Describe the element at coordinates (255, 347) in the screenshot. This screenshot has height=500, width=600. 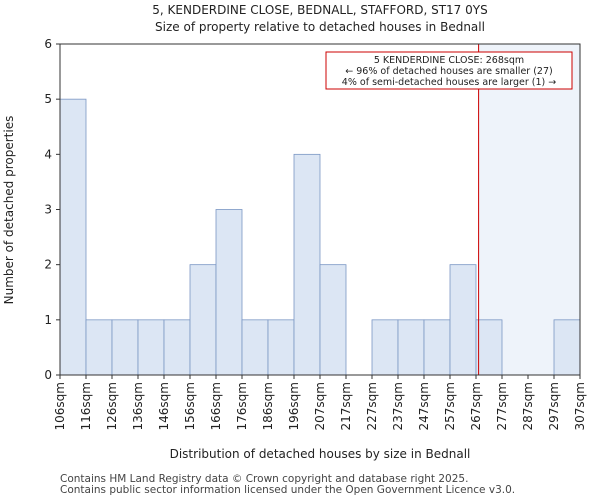
I see `bar-176sqm` at that location.